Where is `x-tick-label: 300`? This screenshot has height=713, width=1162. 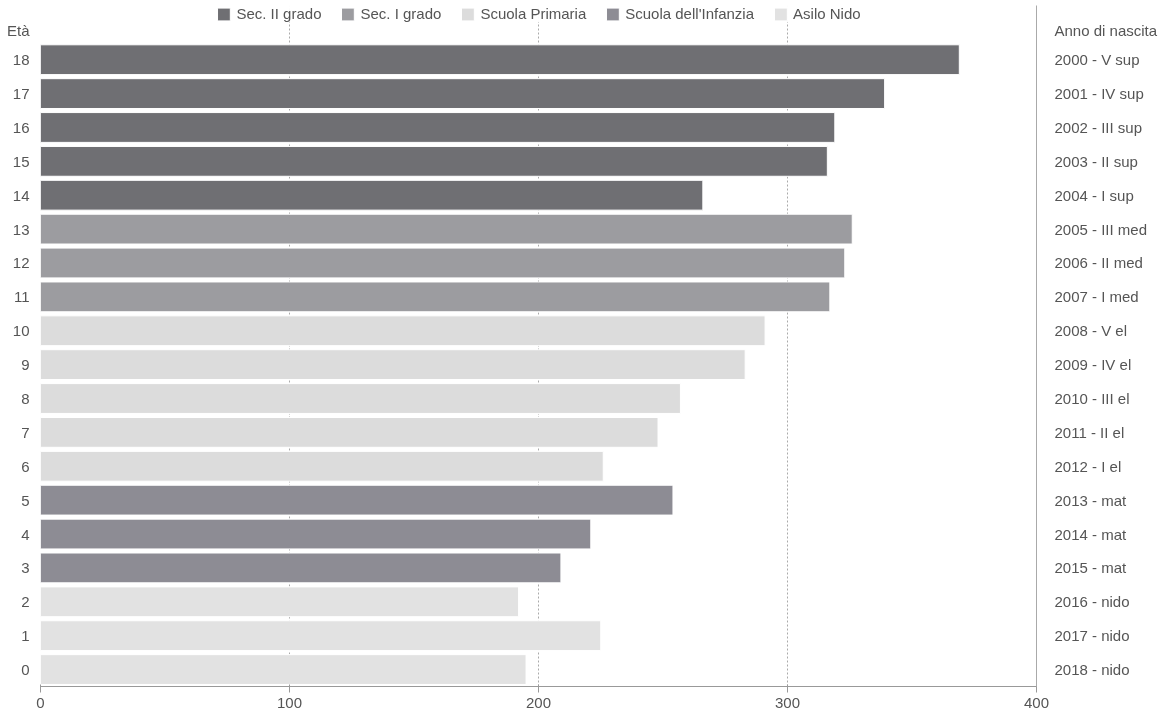 x-tick-label: 300 is located at coordinates (787, 702).